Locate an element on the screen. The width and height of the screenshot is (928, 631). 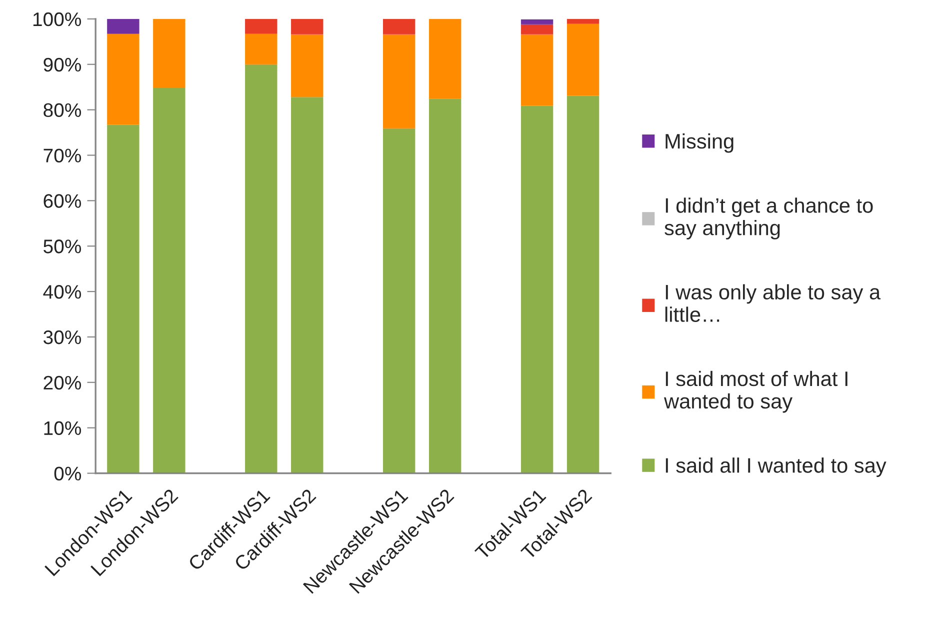
legend-label: I didn’t get a chance to say anything is located at coordinates (768, 219).